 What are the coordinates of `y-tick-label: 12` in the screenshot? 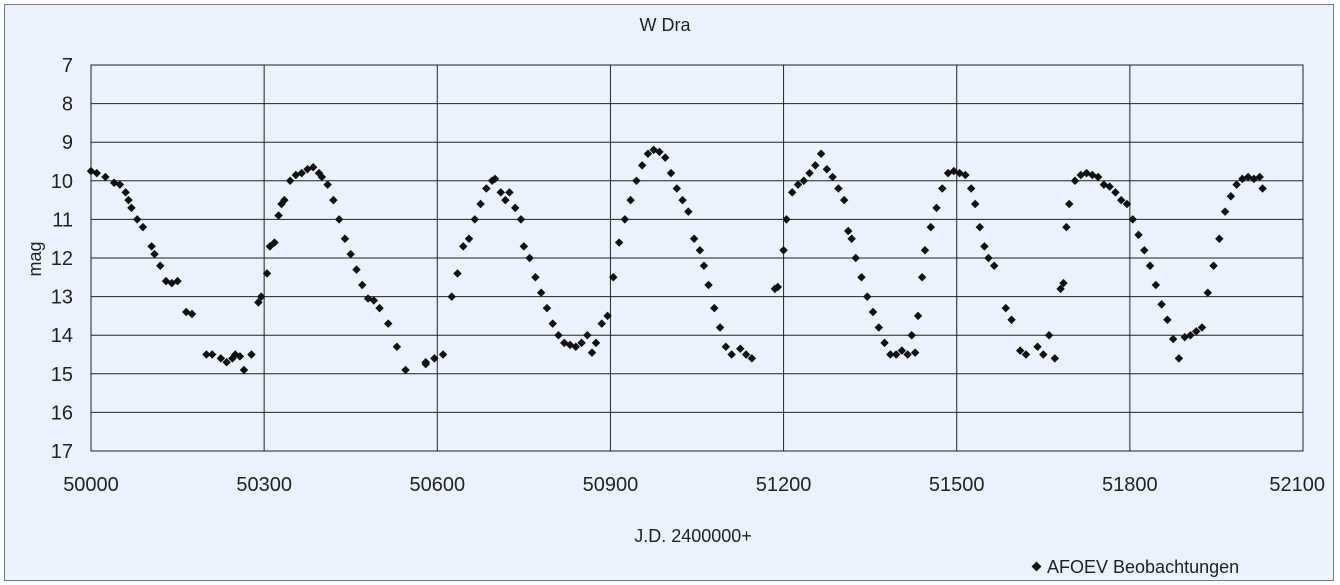 It's located at (62, 259).